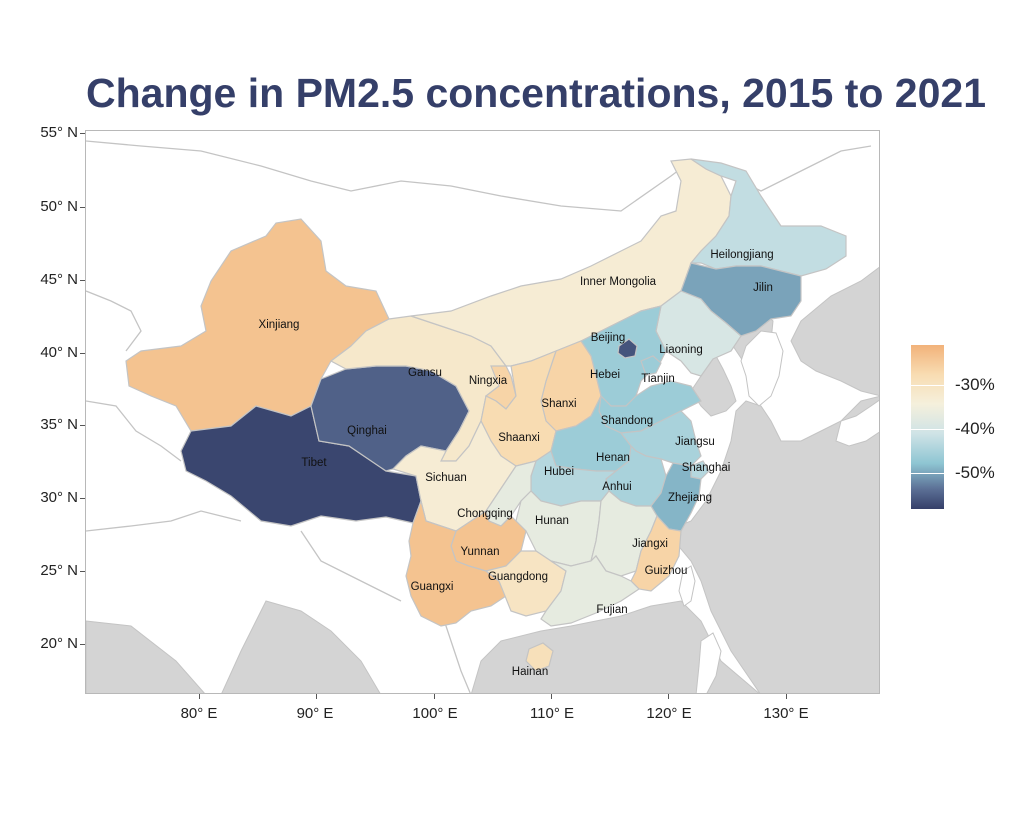 Image resolution: width=1024 pixels, height=825 pixels. What do you see at coordinates (695, 442) in the screenshot?
I see `label-jiangsu: Jiangsu` at bounding box center [695, 442].